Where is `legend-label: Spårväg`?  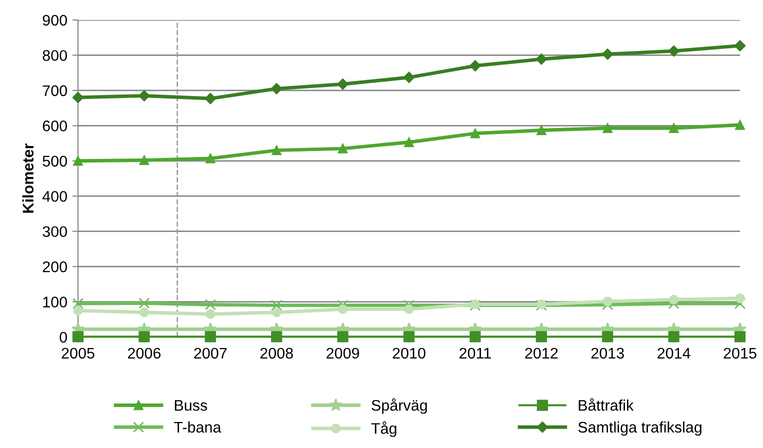
legend-label: Spårväg is located at coordinates (399, 406).